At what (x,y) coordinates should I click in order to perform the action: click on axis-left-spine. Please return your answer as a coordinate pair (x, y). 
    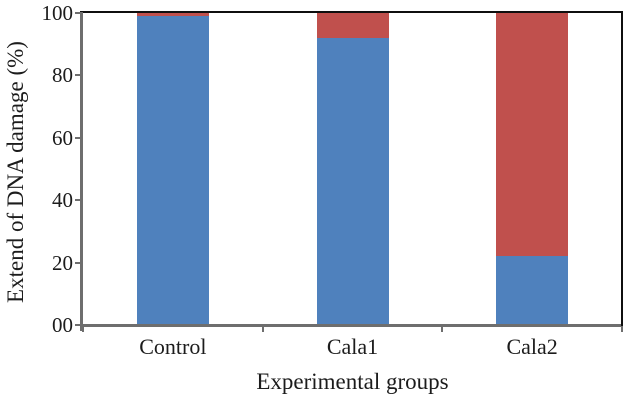
    Looking at the image, I should click on (81, 171).